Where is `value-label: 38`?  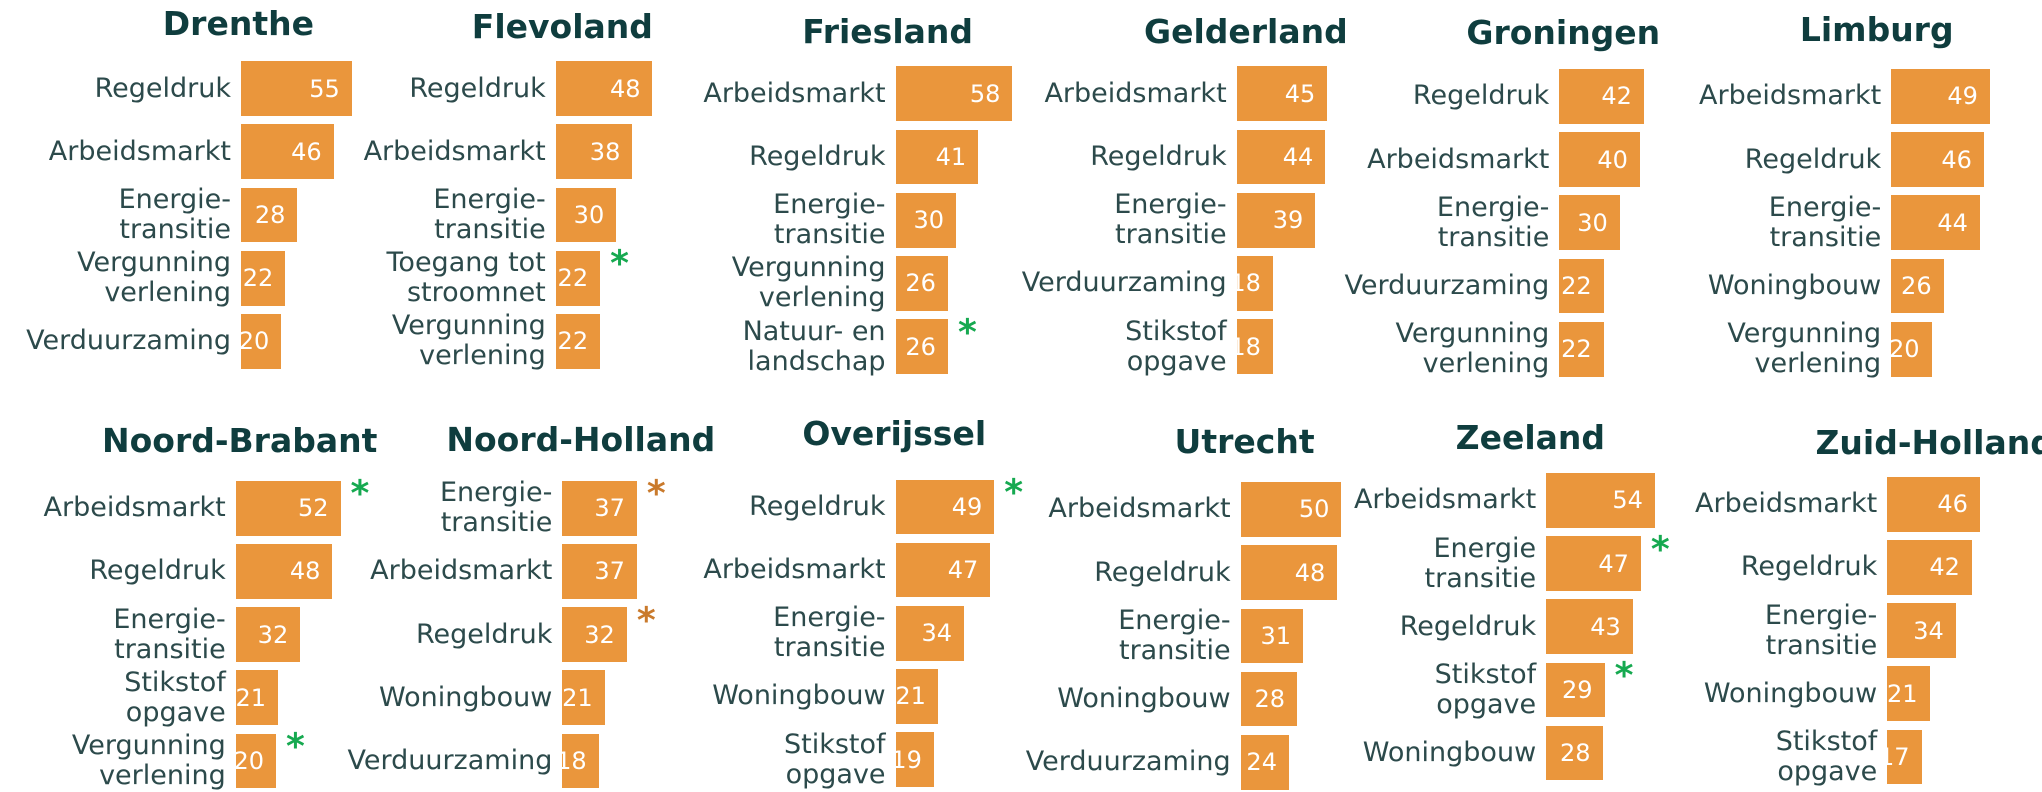
value-label: 38 is located at coordinates (605, 151).